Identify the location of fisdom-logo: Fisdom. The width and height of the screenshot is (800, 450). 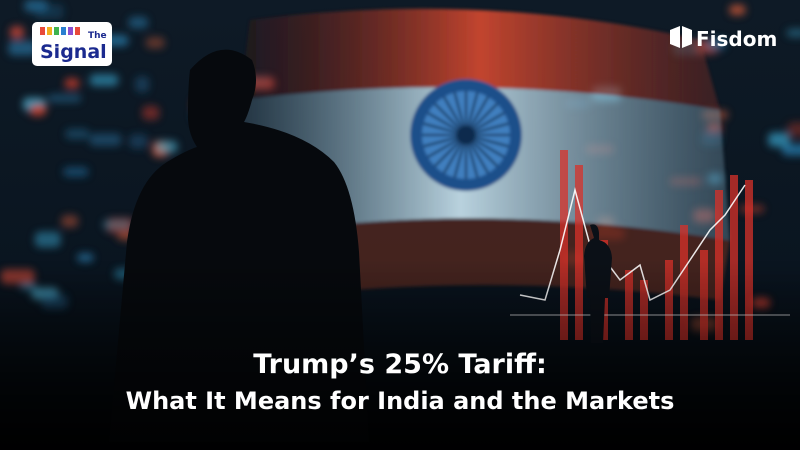
(723, 38).